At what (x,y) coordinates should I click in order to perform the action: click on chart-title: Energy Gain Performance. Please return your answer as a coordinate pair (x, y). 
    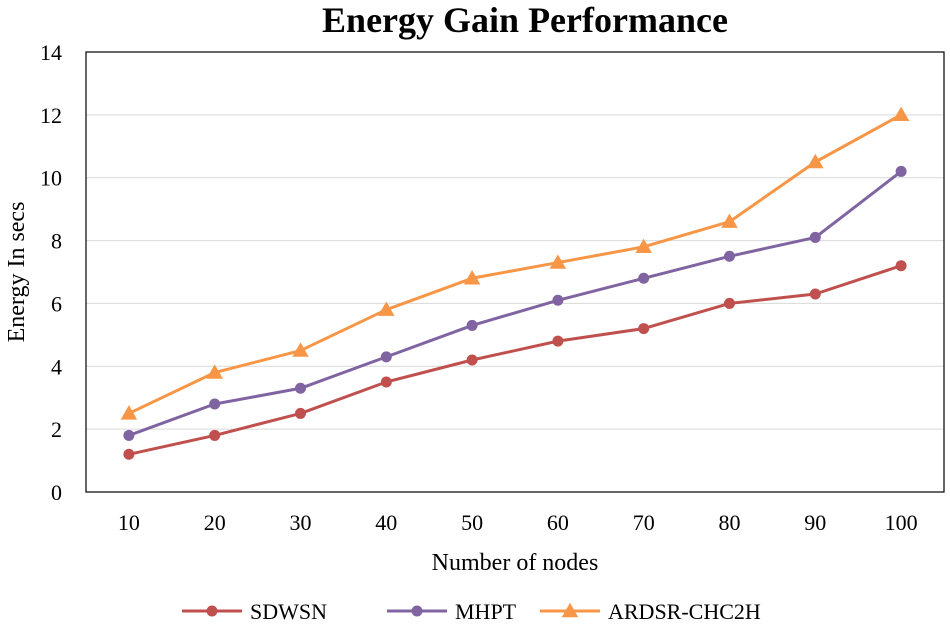
    Looking at the image, I should click on (525, 20).